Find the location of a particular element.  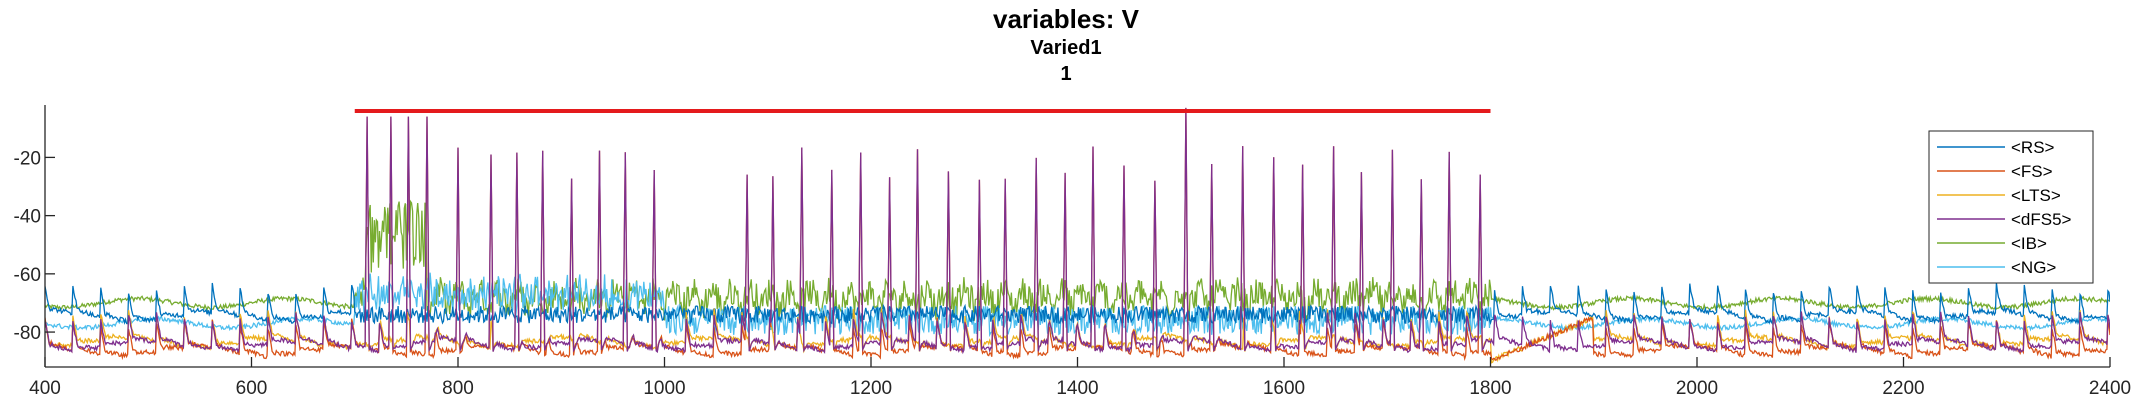

x-tick-label: 2200 is located at coordinates (1903, 388).